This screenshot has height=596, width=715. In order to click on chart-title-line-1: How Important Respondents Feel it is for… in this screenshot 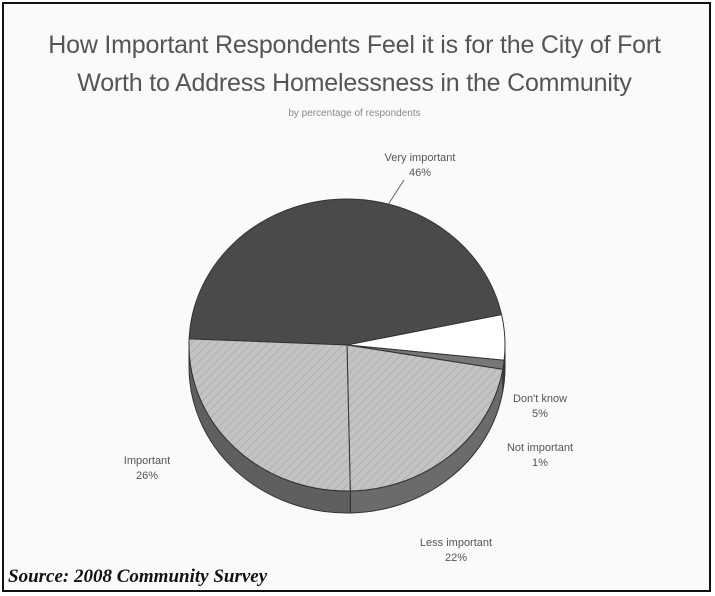, I will do `click(354, 45)`.